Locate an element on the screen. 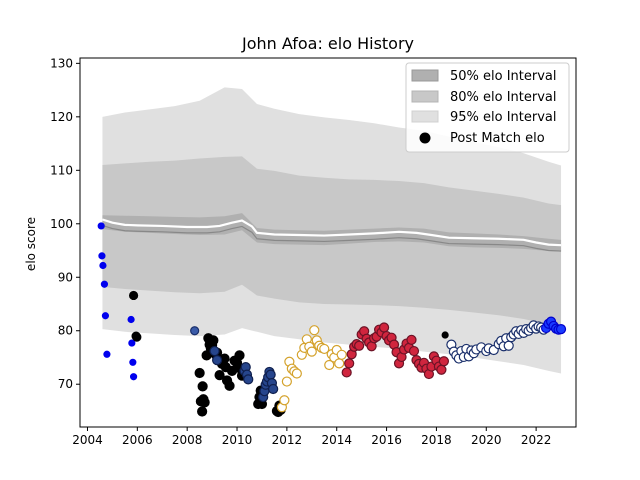  mean-line-group is located at coordinates (332, 235).